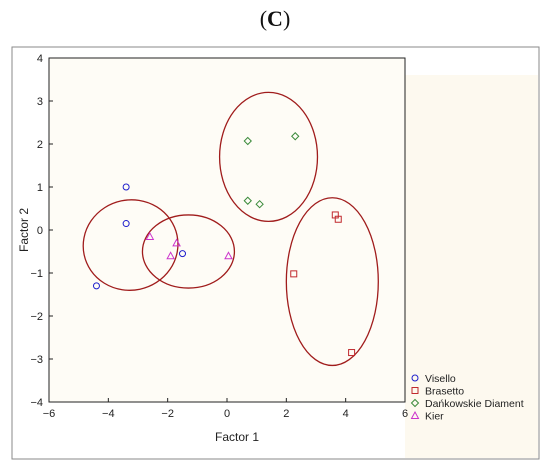 The height and width of the screenshot is (467, 550). What do you see at coordinates (434, 417) in the screenshot?
I see `legend-entry: Kier` at bounding box center [434, 417].